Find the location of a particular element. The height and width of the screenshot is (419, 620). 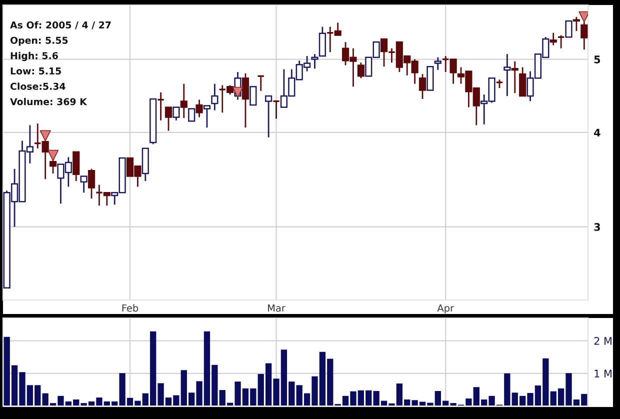

x-tick-label: Mar is located at coordinates (277, 308).